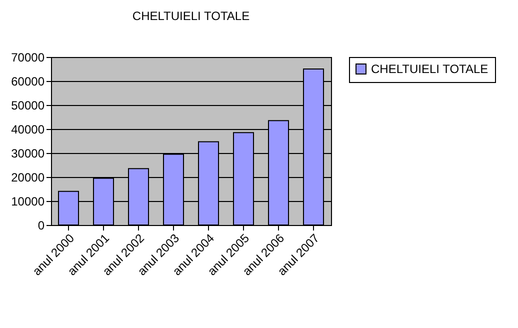 The image size is (518, 328). I want to click on chart-title: CHELTUIELI TOTALE, so click(191, 16).